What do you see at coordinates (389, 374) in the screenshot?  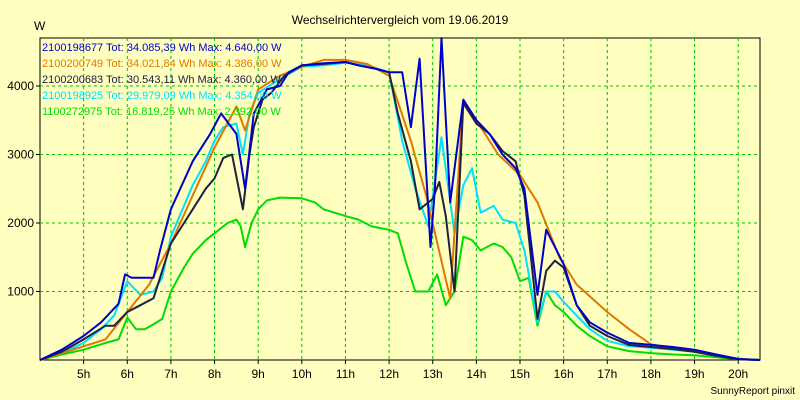 I see `x-tick-label: 12h` at bounding box center [389, 374].